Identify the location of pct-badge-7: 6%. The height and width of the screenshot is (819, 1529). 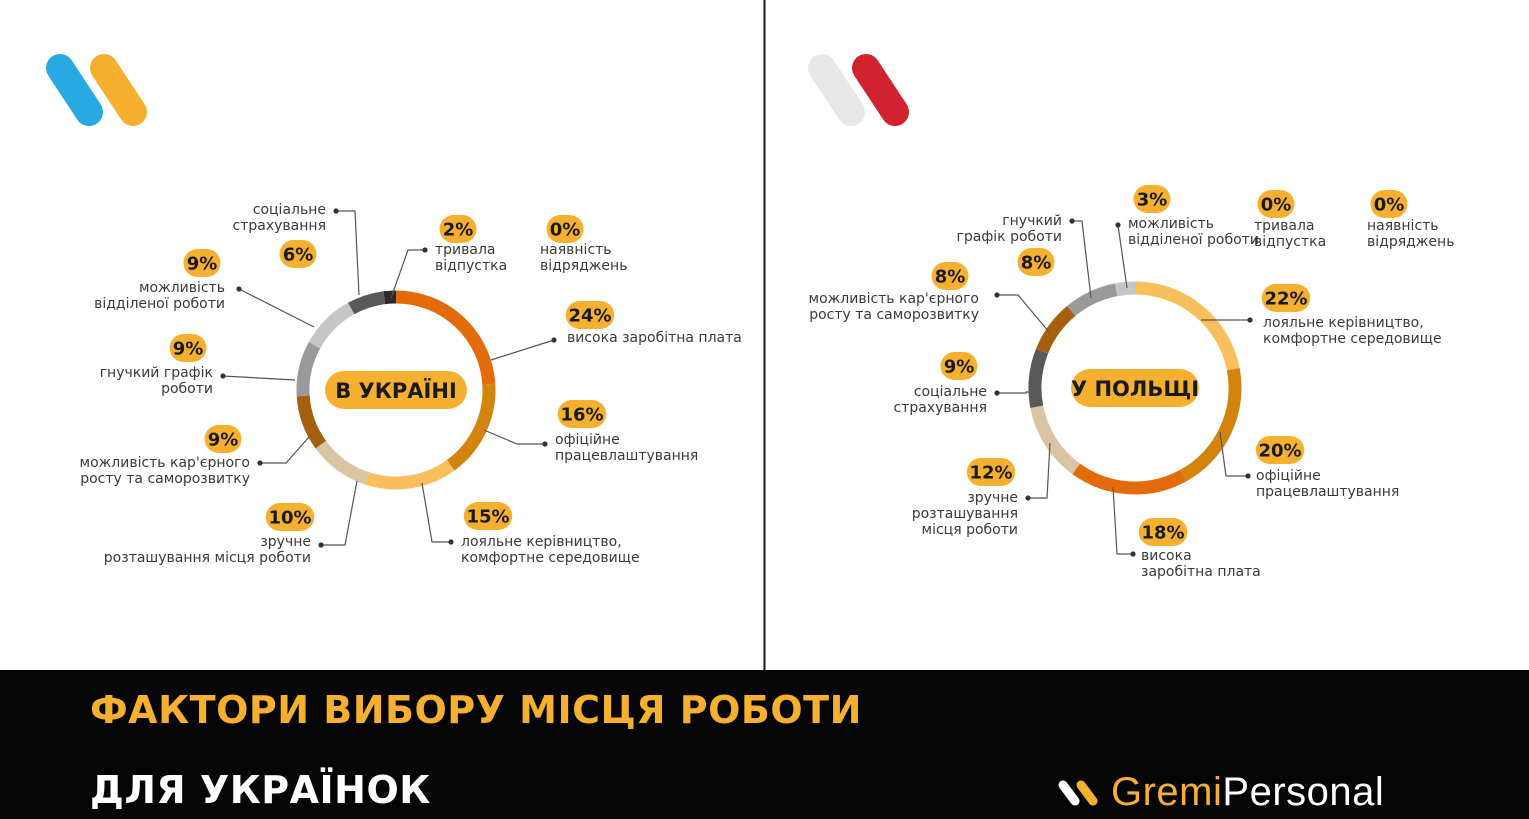
(298, 255).